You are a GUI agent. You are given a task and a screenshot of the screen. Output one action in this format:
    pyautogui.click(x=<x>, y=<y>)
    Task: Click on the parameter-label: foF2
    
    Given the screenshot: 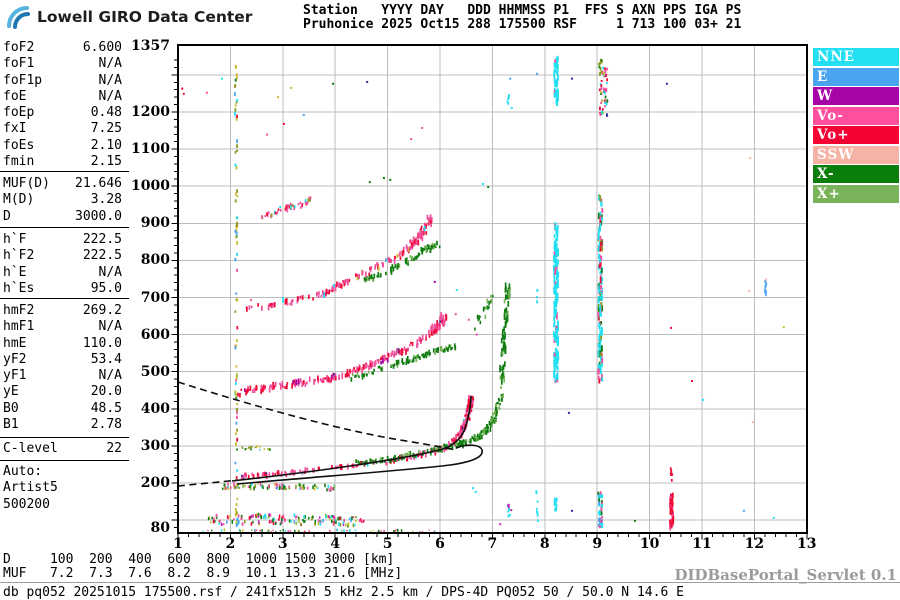 What is the action you would take?
    pyautogui.click(x=19, y=47)
    